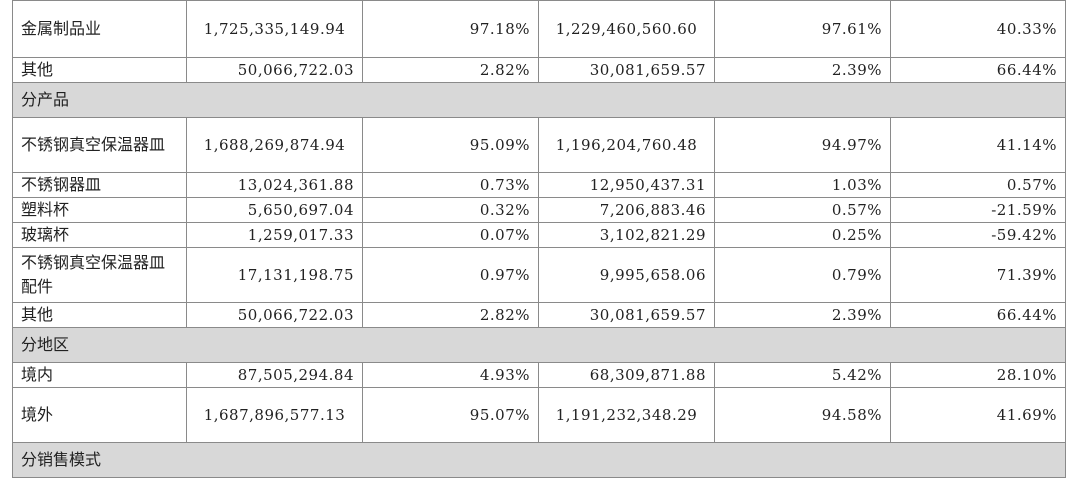 This screenshot has height=493, width=1080. What do you see at coordinates (978, 210) in the screenshot?
I see `yoy-change: -21.59%` at bounding box center [978, 210].